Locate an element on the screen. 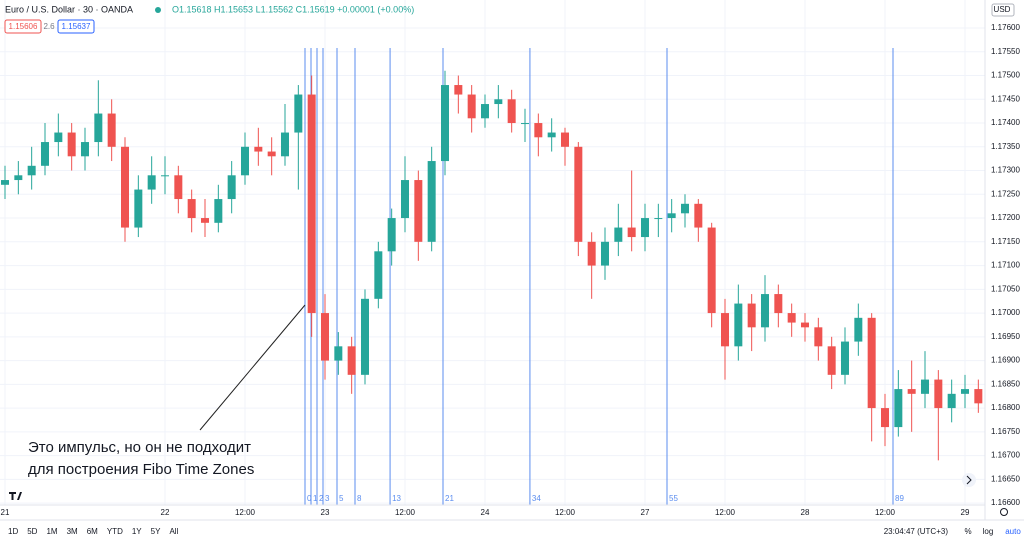 This screenshot has width=1024, height=543. y-tick-label: 1.16650 is located at coordinates (1005, 478).